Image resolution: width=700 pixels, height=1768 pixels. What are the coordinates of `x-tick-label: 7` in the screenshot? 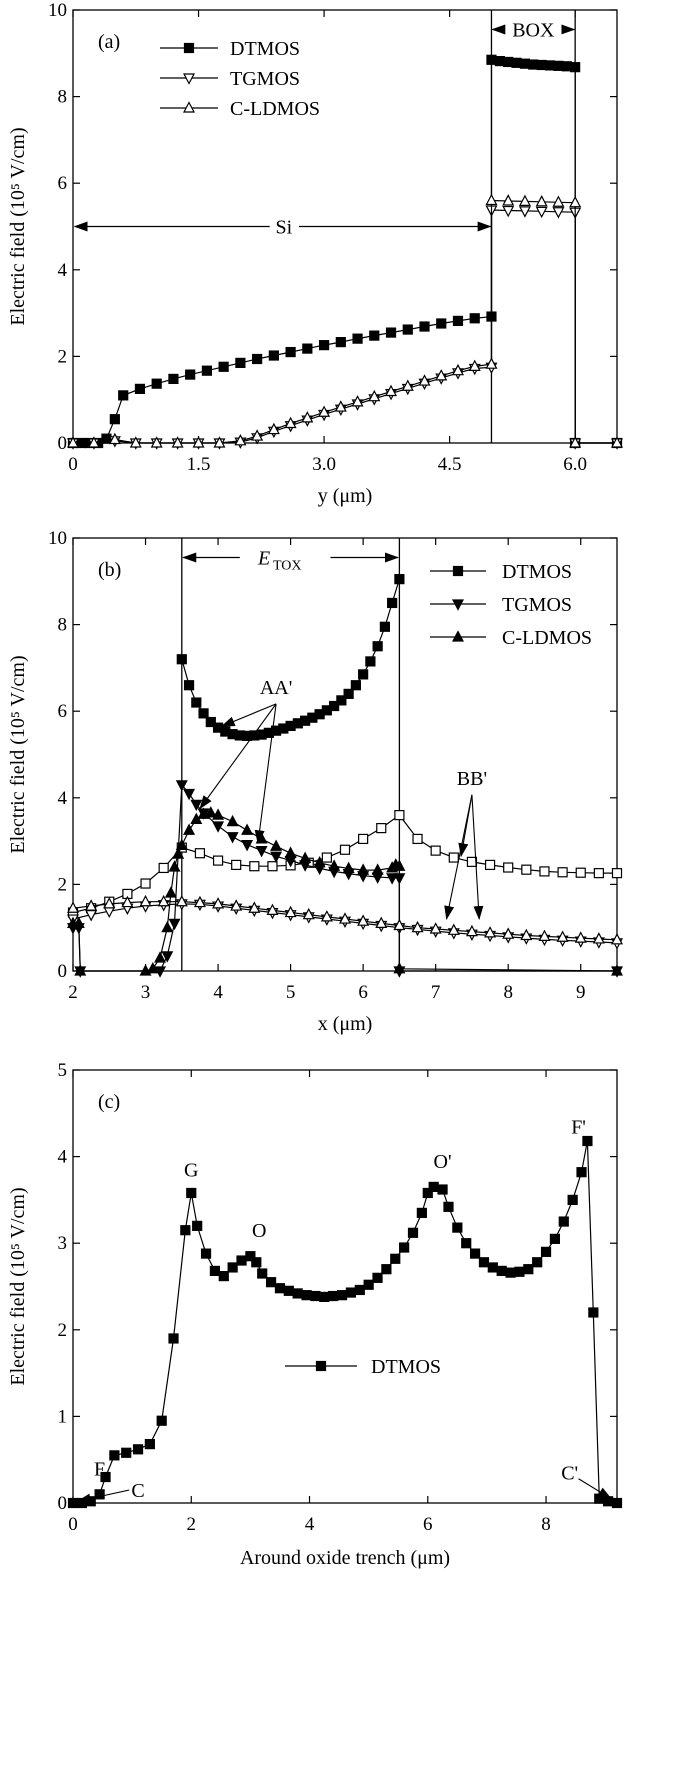 It's located at (436, 992).